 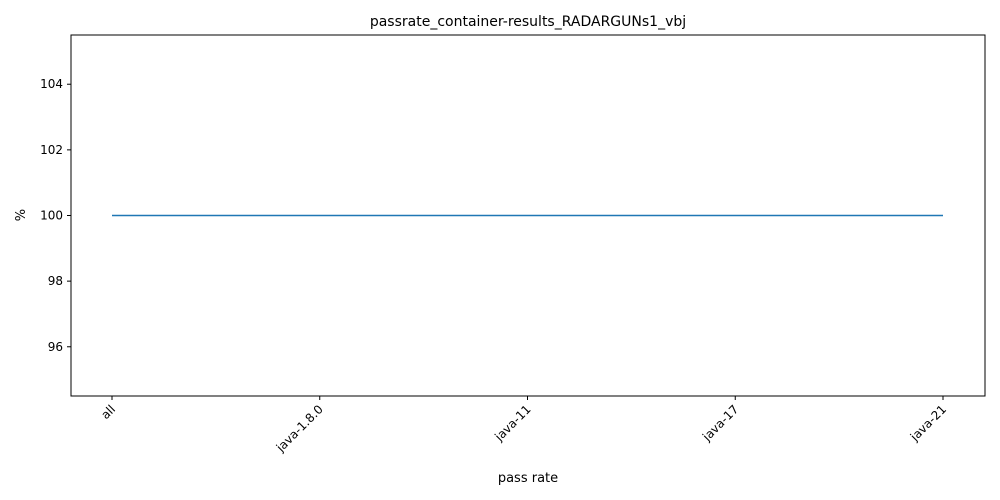 I want to click on x-axis-title: pass rate, so click(x=528, y=478).